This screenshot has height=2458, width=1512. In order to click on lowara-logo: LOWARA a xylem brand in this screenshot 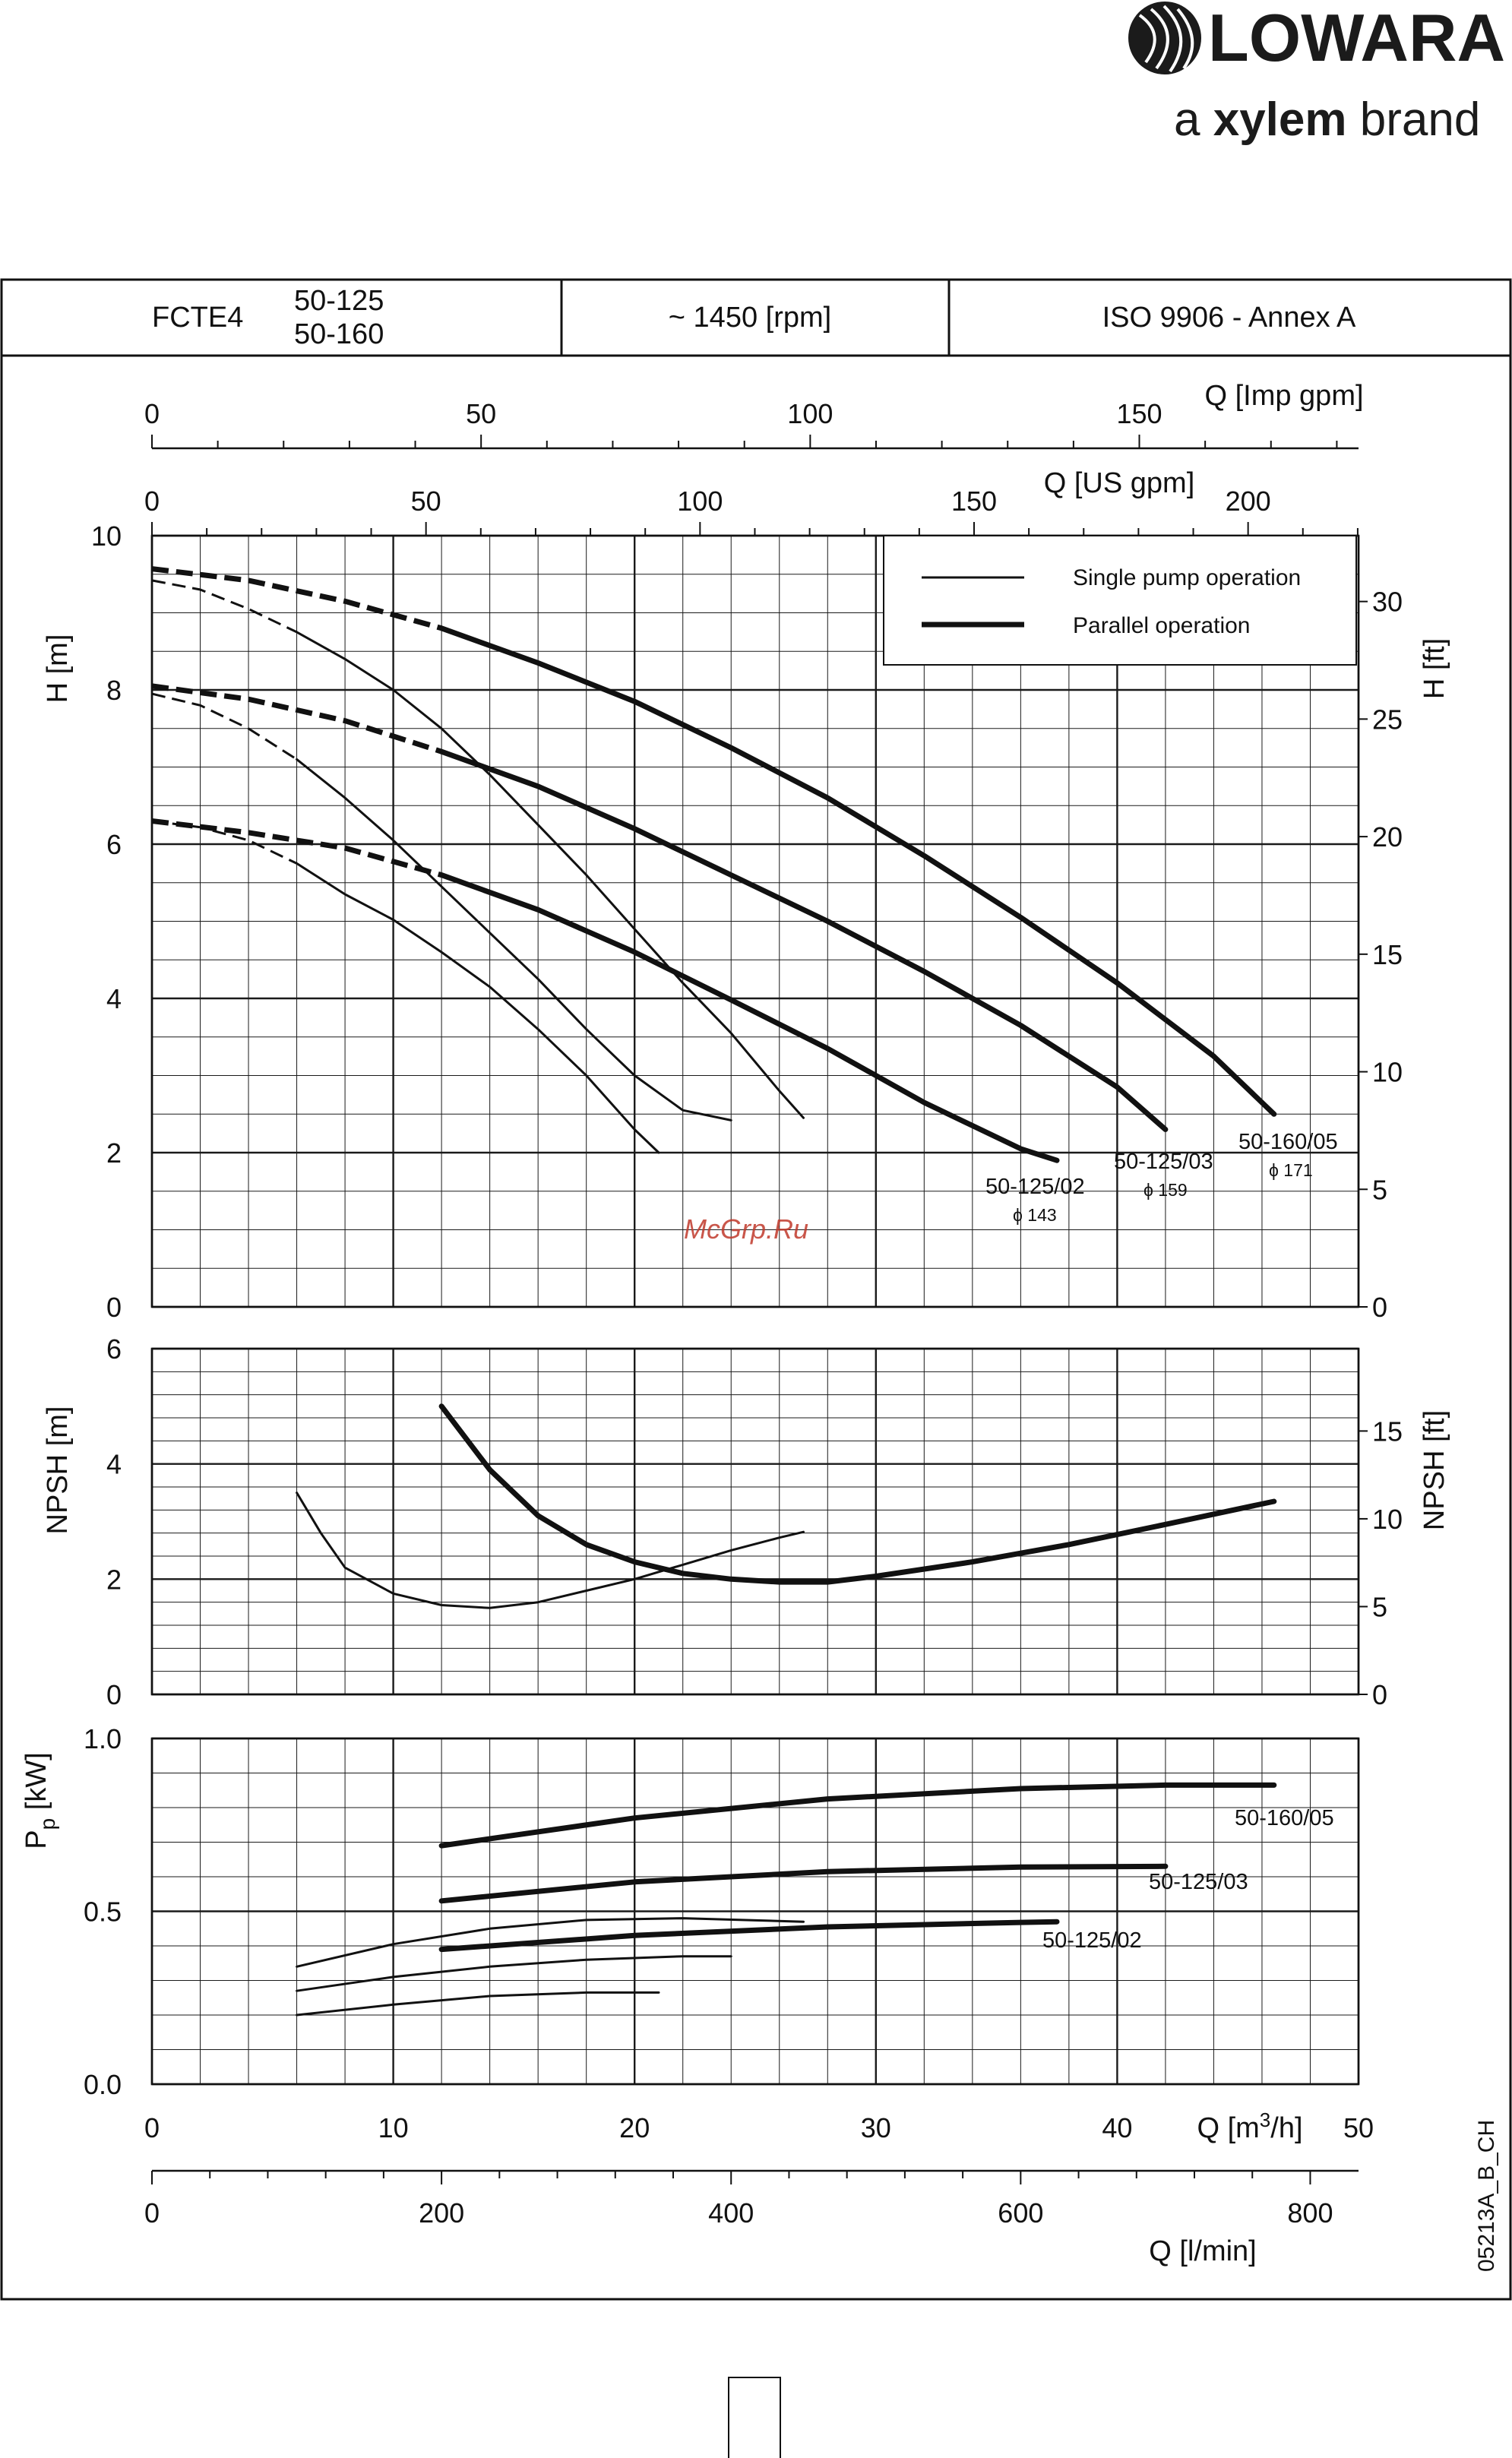, I will do `click(1316, 73)`.